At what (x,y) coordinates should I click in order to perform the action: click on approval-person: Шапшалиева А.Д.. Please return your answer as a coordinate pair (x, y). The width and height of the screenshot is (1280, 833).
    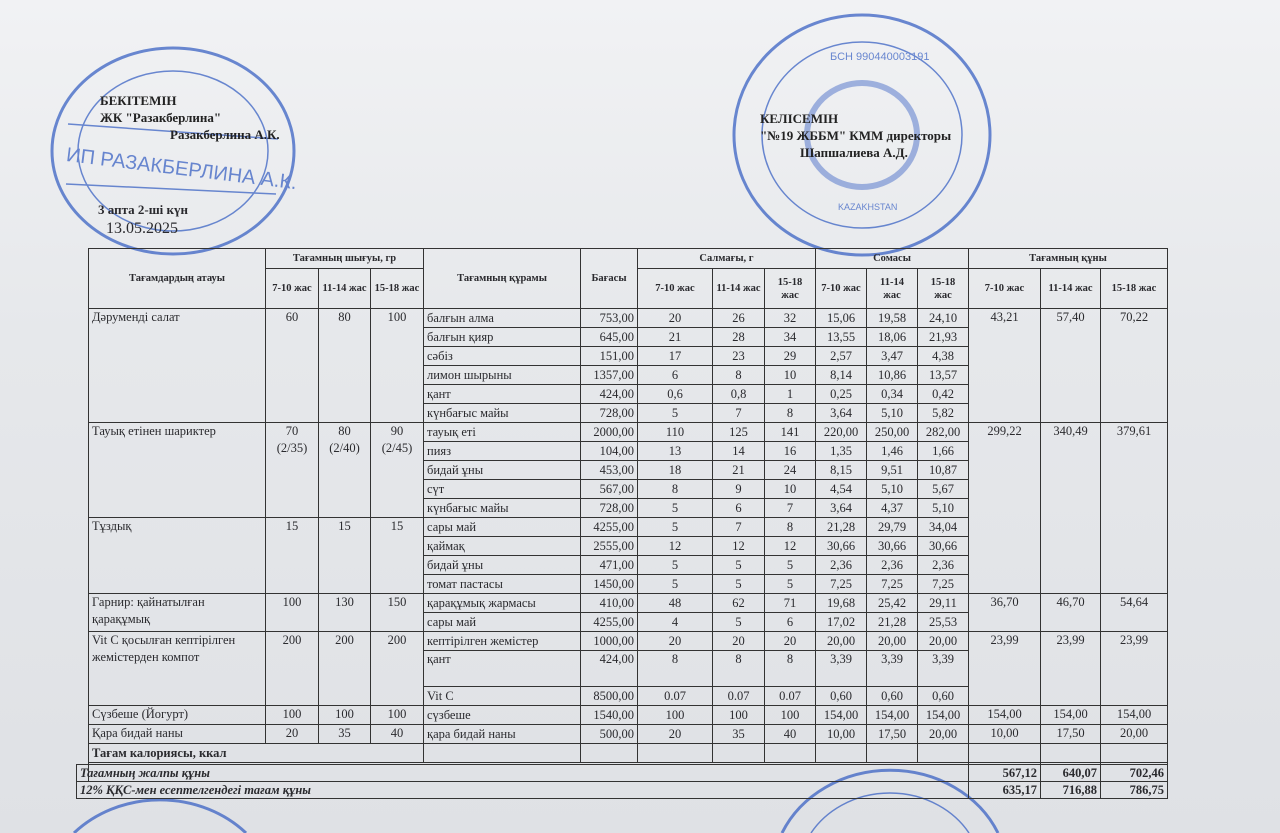
    Looking at the image, I should click on (854, 152).